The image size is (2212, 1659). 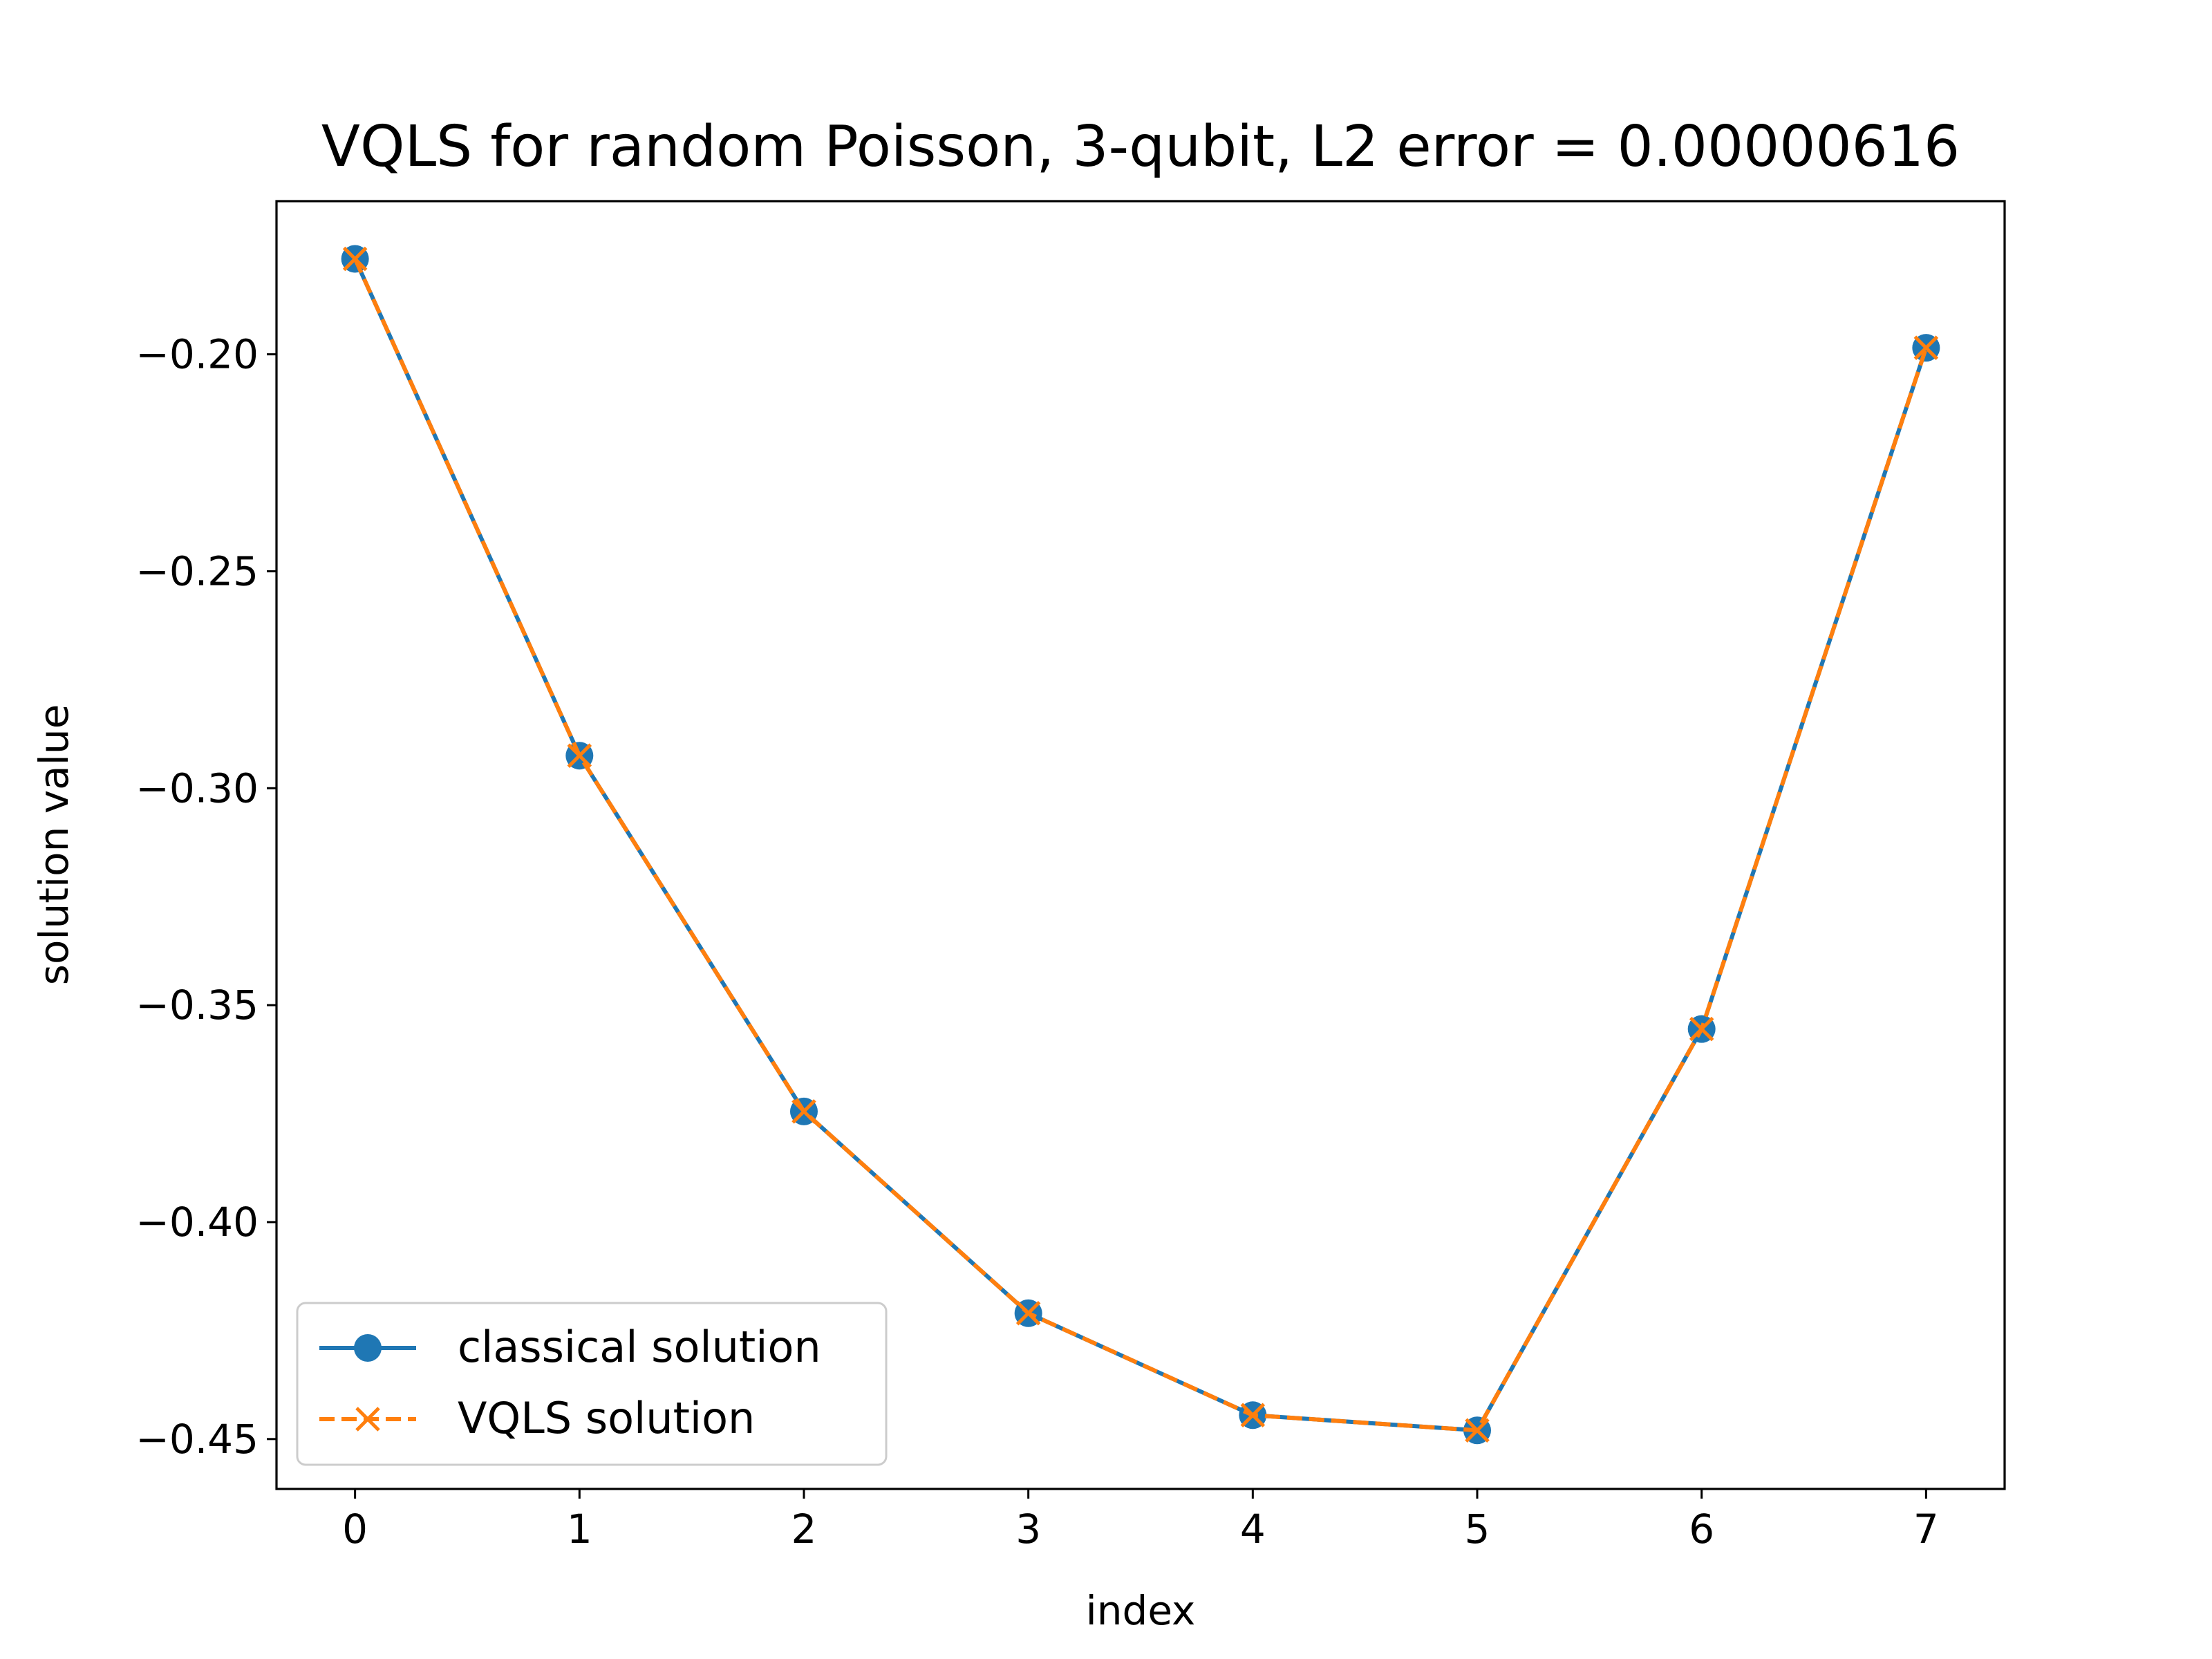 What do you see at coordinates (197, 1006) in the screenshot?
I see `y-tick-label: −0.35` at bounding box center [197, 1006].